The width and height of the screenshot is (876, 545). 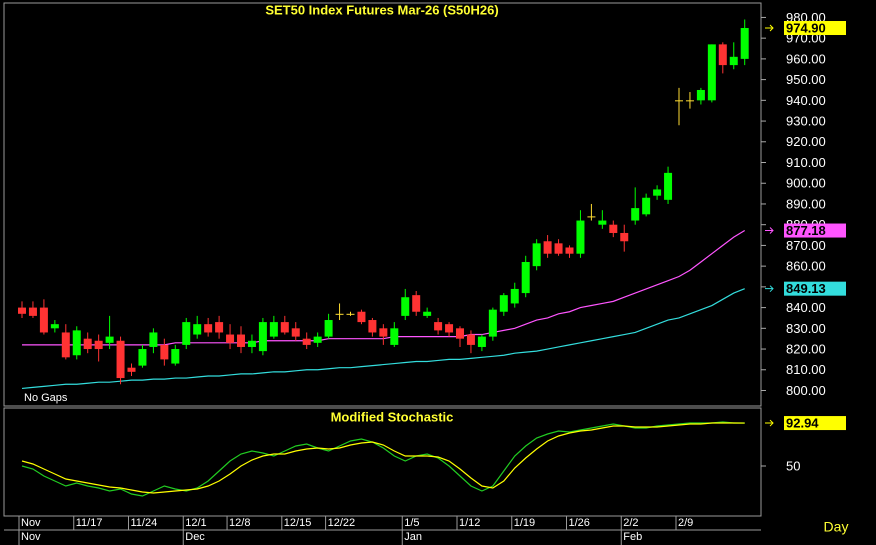 What do you see at coordinates (144, 523) in the screenshot?
I see `x-tick-label: 11/24` at bounding box center [144, 523].